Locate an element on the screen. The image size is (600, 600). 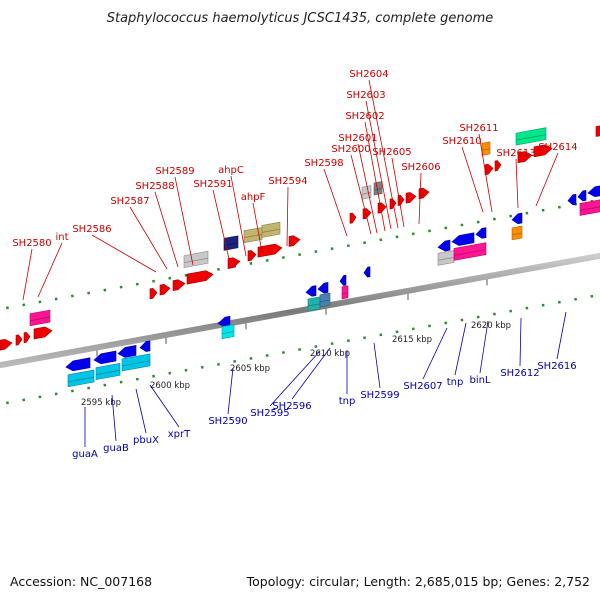
reverse-gene-label: SH2607 is located at coordinates (422, 386).